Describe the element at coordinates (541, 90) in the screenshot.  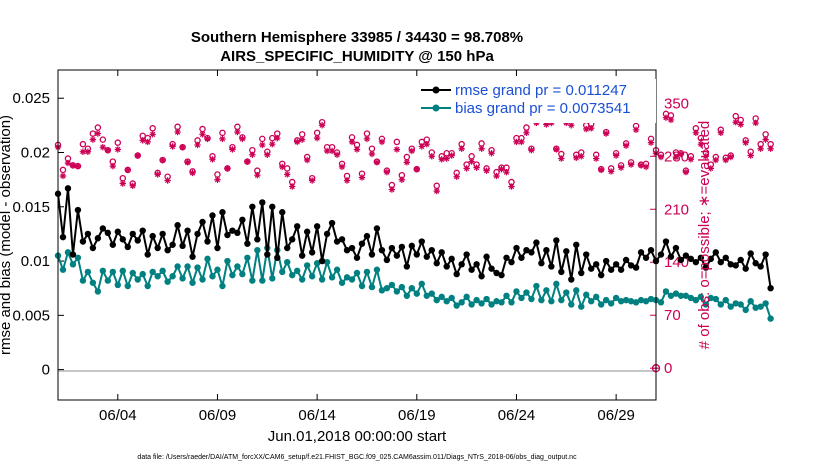
I see `legend-rmse-label: rmse grand pr = 0.011247` at that location.